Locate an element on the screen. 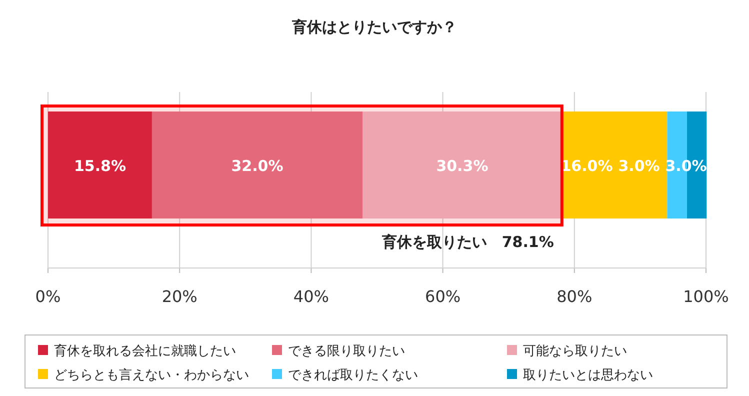 The height and width of the screenshot is (396, 749). text: 15.8% is located at coordinates (100, 166).